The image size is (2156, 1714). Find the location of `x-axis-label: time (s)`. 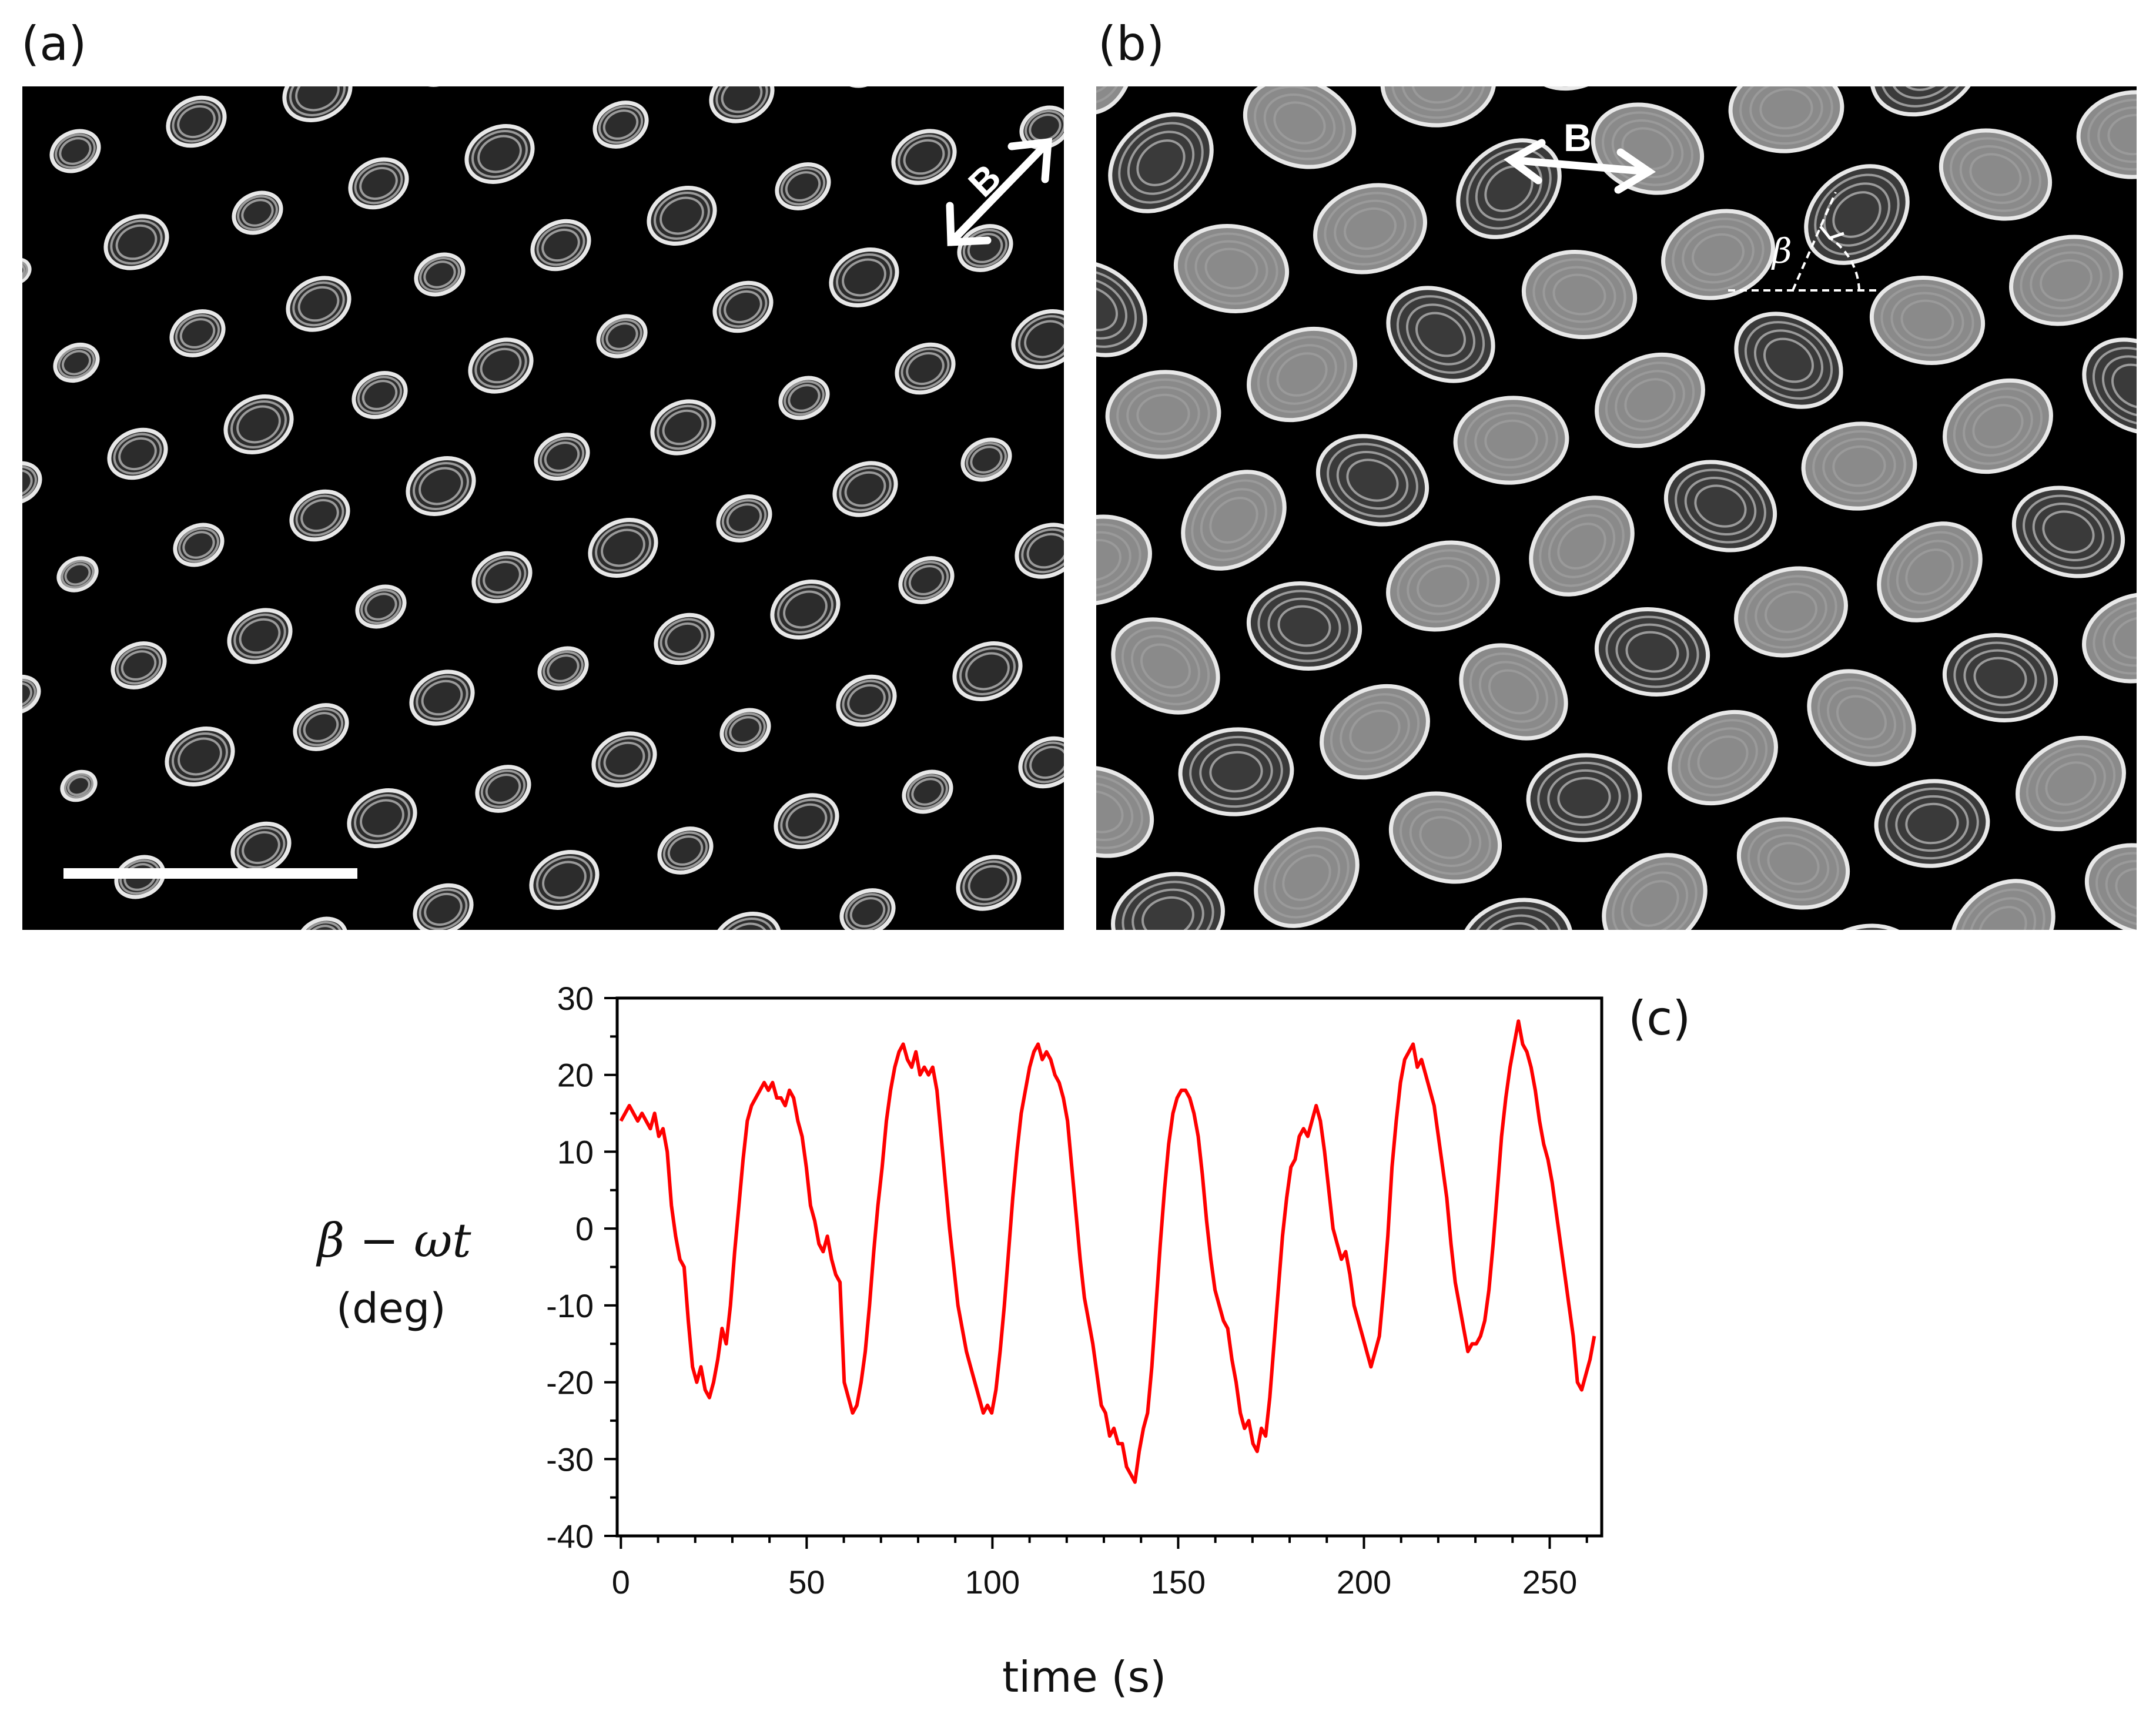

x-axis-label: time (s) is located at coordinates (1084, 1677).